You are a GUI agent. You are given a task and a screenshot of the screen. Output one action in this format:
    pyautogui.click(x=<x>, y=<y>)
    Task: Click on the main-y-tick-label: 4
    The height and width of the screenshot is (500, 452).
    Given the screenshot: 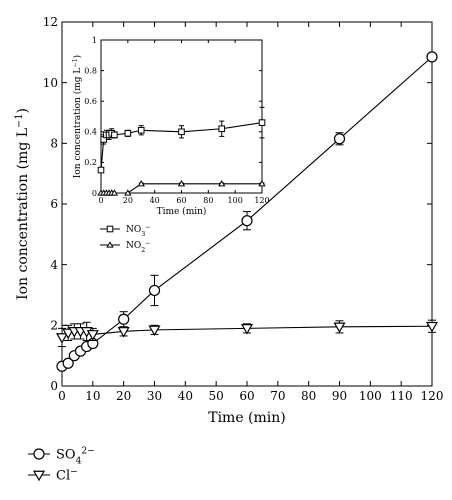 What is the action you would take?
    pyautogui.click(x=54, y=265)
    